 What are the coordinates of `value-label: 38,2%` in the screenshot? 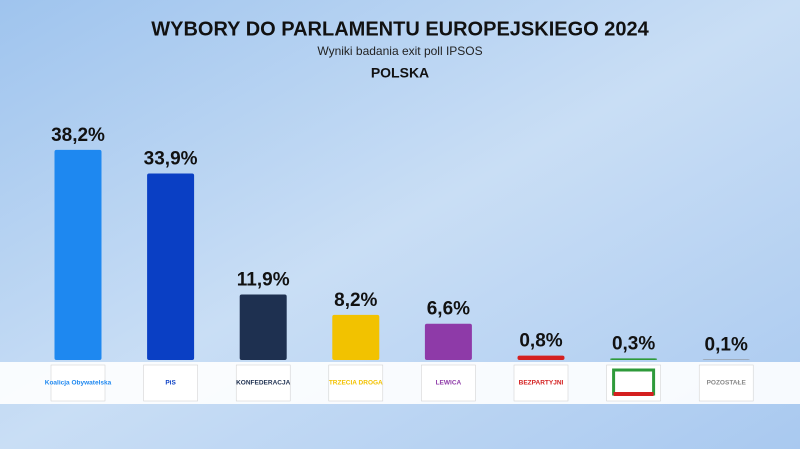 It's located at (78, 135).